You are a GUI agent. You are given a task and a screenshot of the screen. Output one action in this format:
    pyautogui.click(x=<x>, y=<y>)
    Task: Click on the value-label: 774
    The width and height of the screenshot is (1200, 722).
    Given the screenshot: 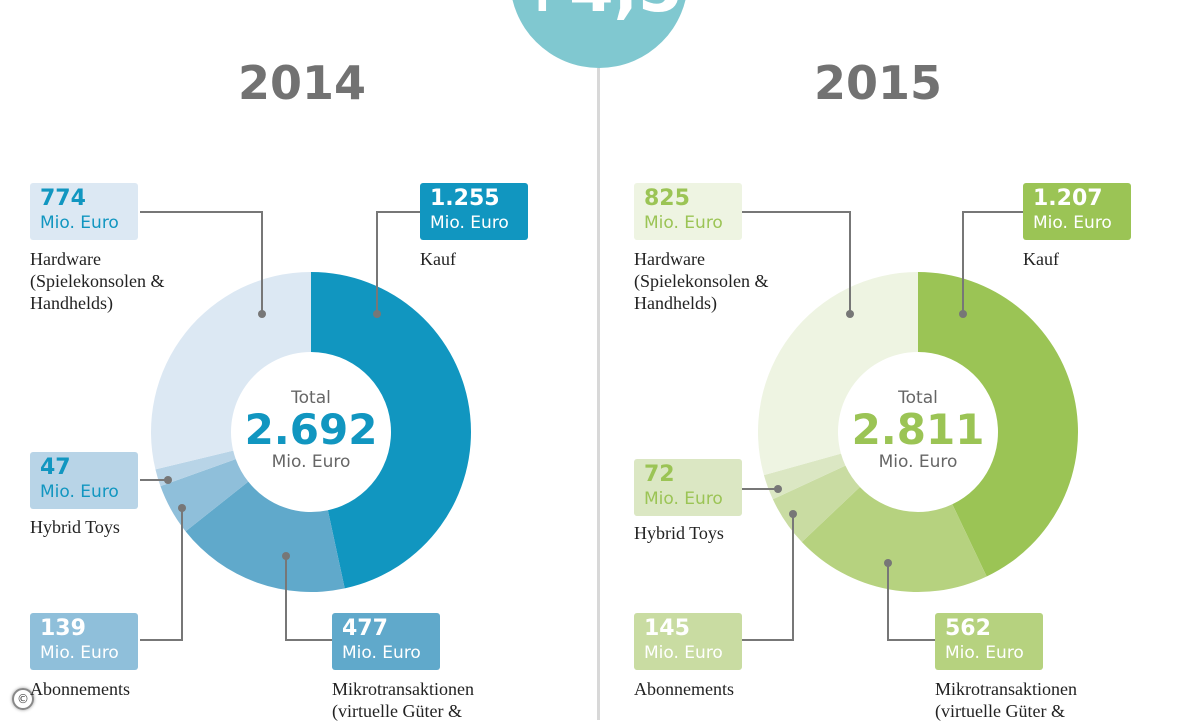 What is the action you would take?
    pyautogui.click(x=63, y=198)
    